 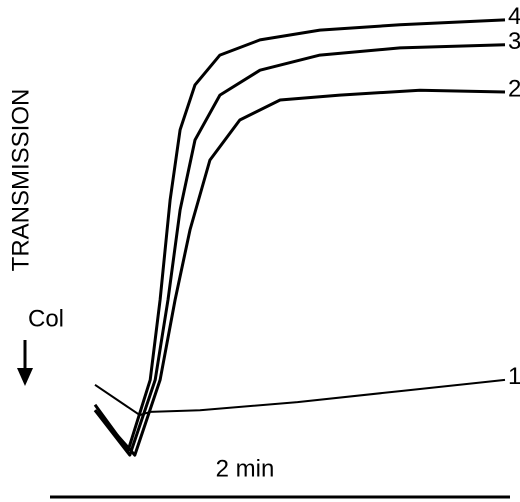 I want to click on scale-bar-label: 2 min, so click(x=245, y=468).